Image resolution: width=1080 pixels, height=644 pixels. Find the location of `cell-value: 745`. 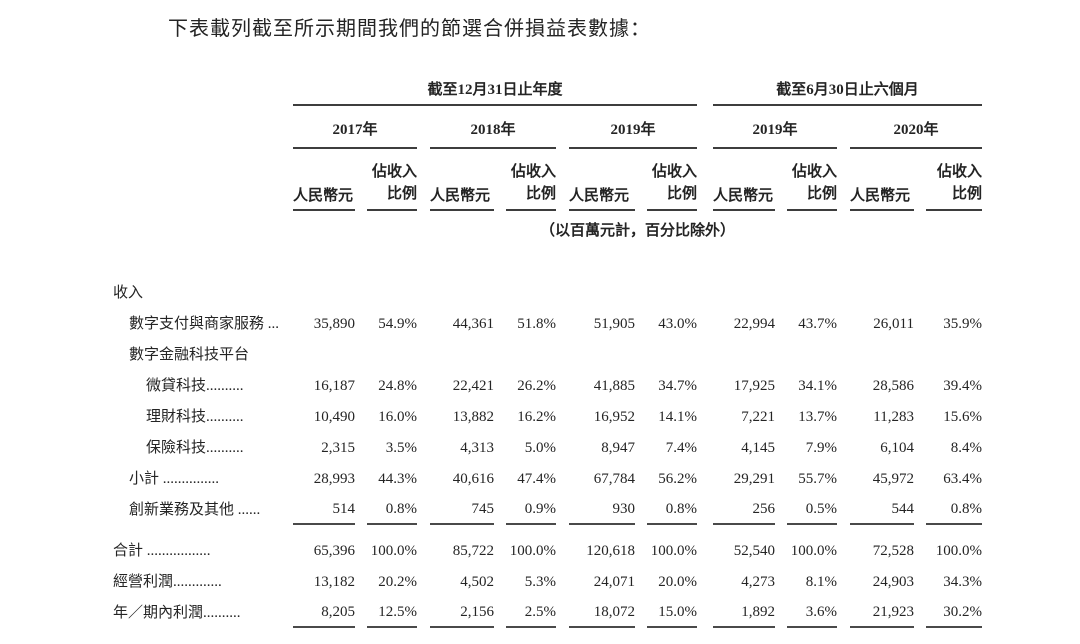

cell-value: 745 is located at coordinates (462, 509).